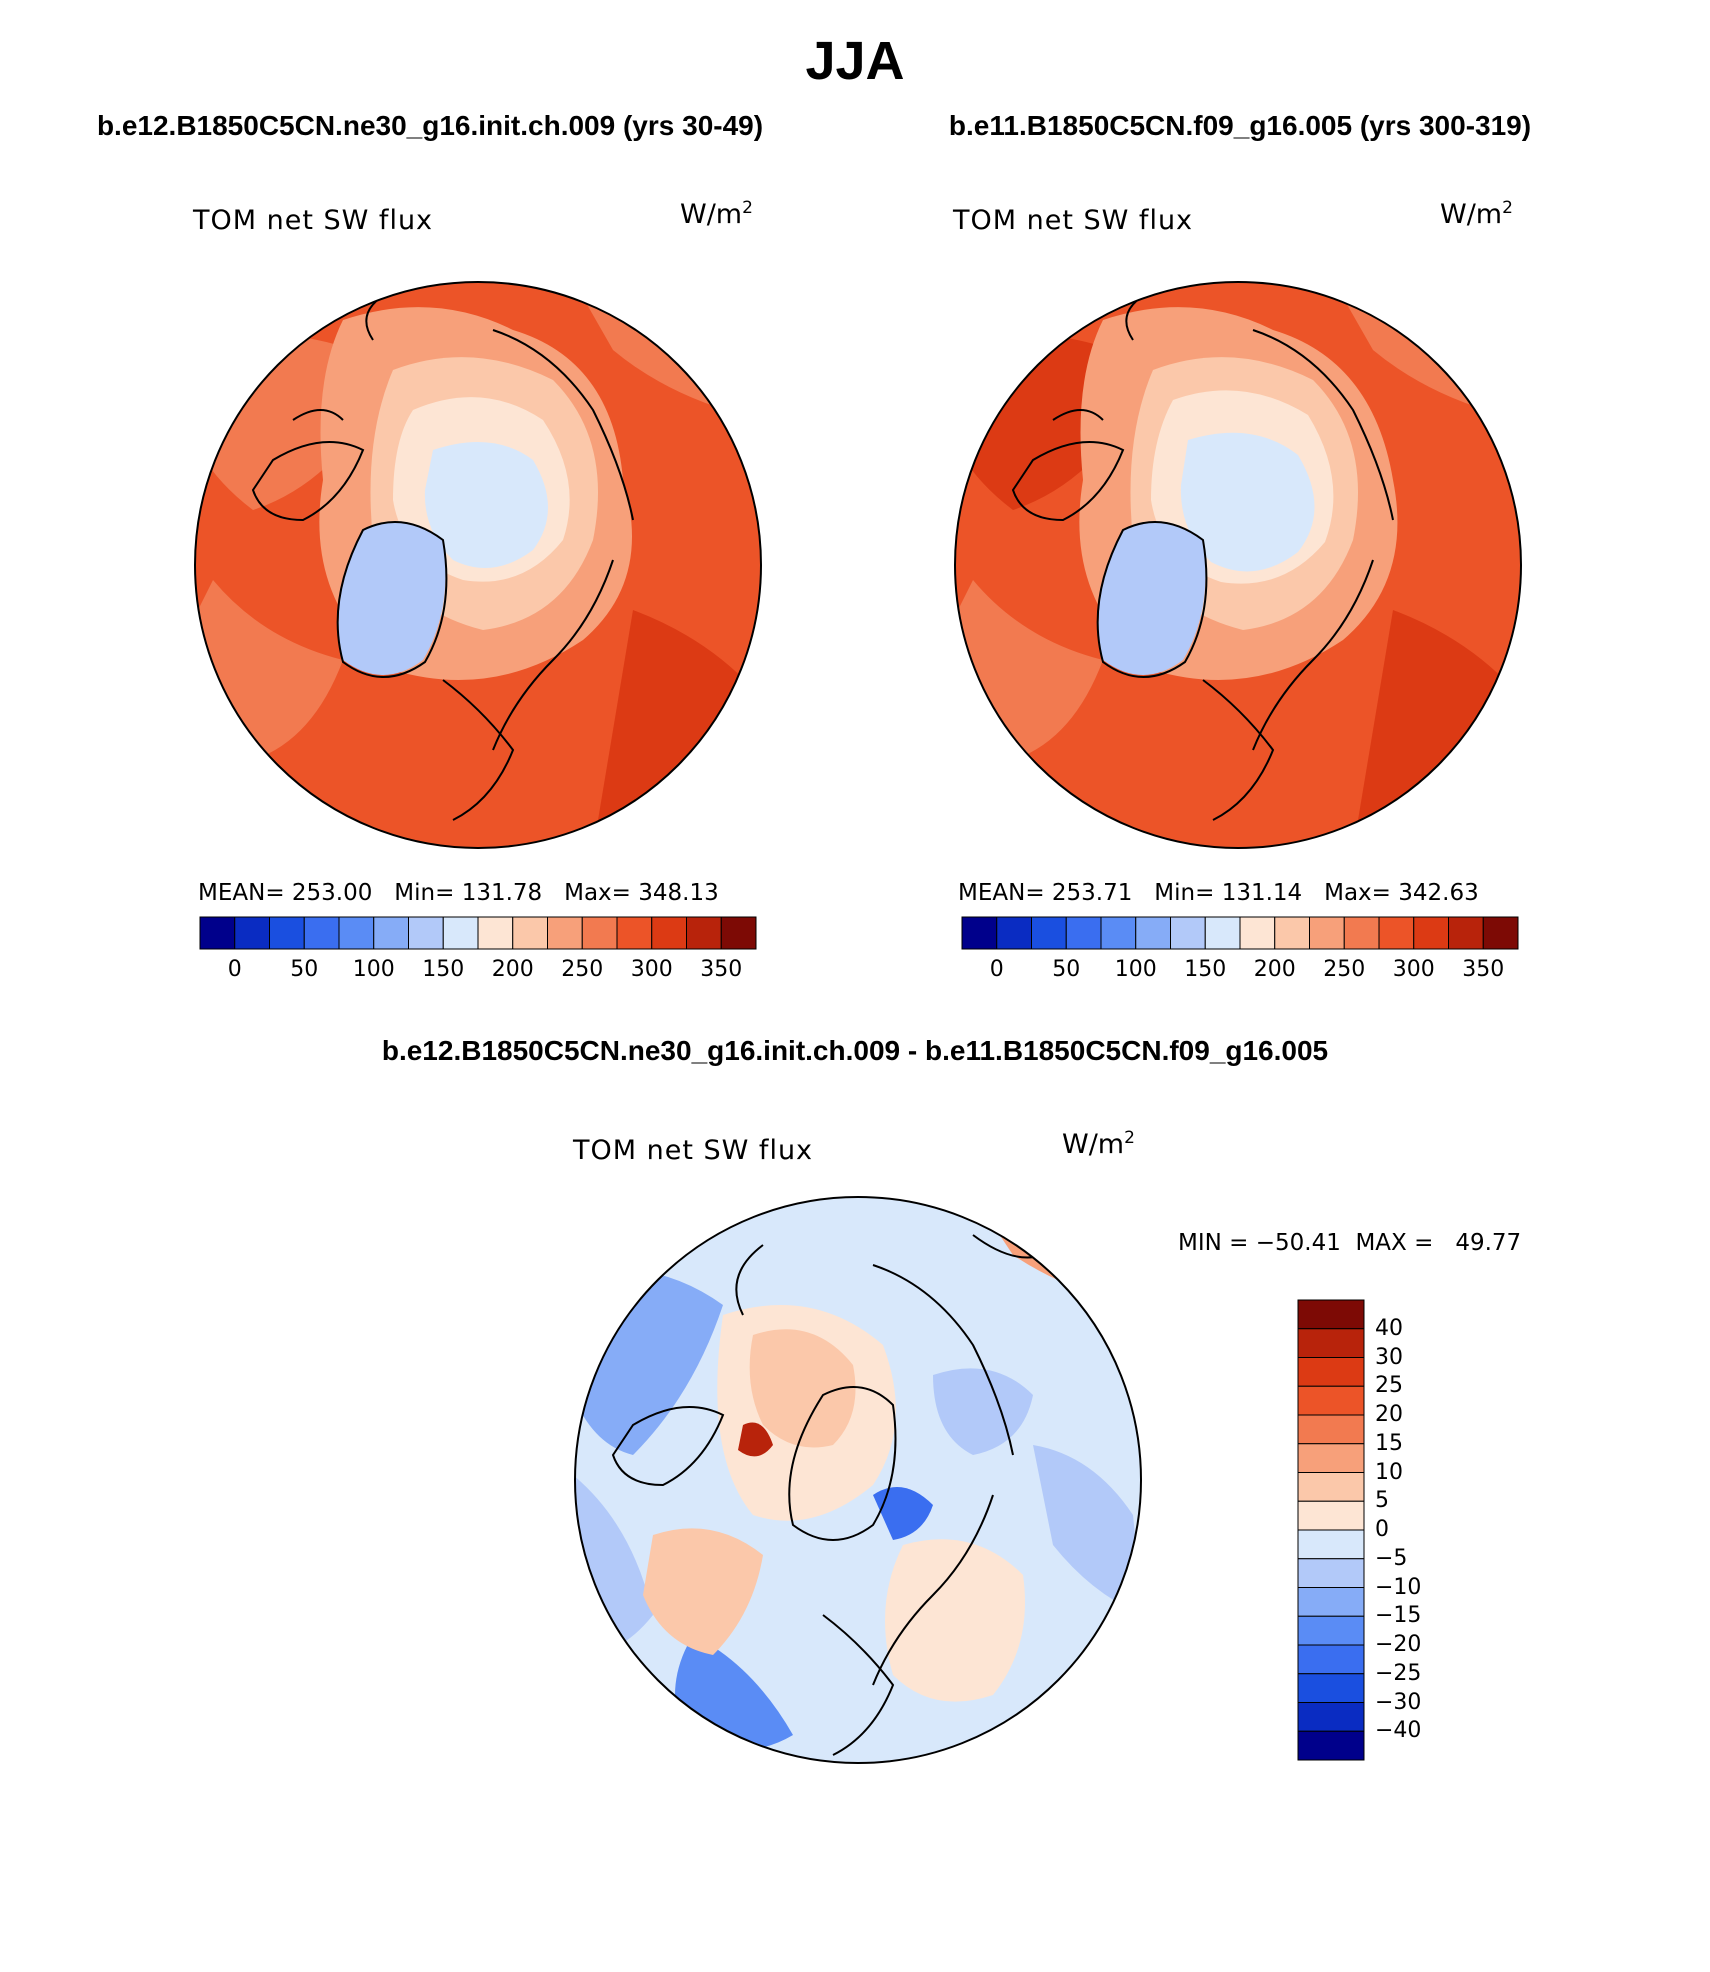 Image resolution: width=1710 pixels, height=1972 pixels. Describe the element at coordinates (478, 565) in the screenshot. I see `panel-1-map` at that location.